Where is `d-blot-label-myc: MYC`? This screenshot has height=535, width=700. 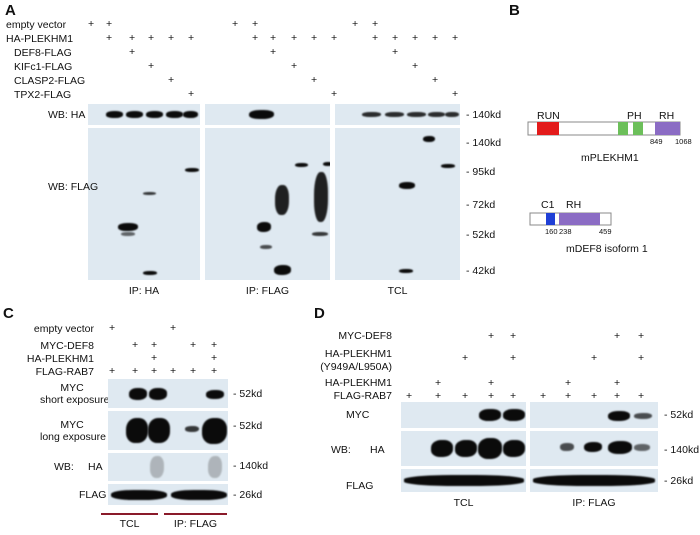 d-blot-label-myc: MYC is located at coordinates (358, 415).